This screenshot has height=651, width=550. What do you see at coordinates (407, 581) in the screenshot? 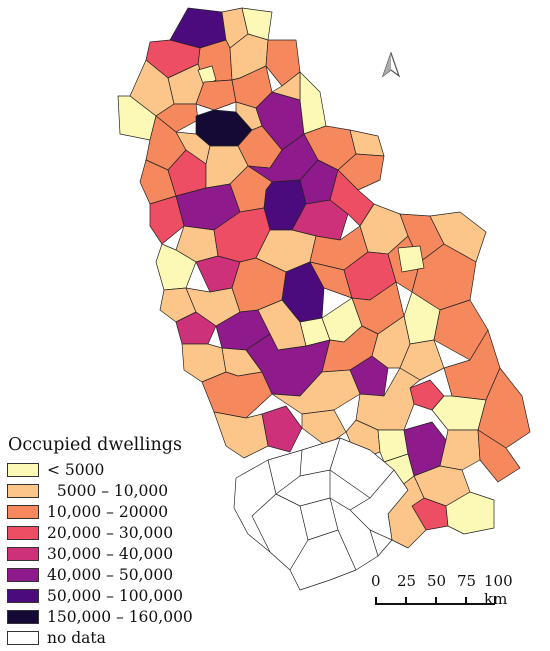
I see `scale-label-25: 25` at bounding box center [407, 581].